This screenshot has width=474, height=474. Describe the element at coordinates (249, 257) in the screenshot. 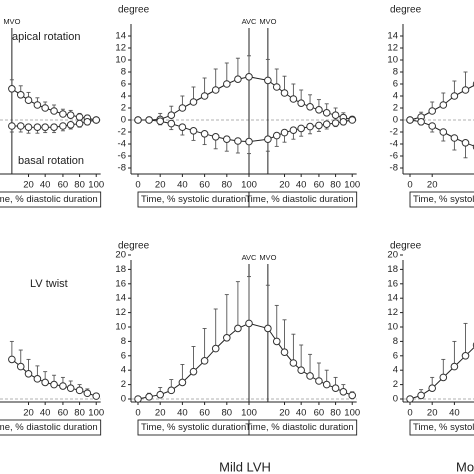

I see `event-label: AVC` at that location.